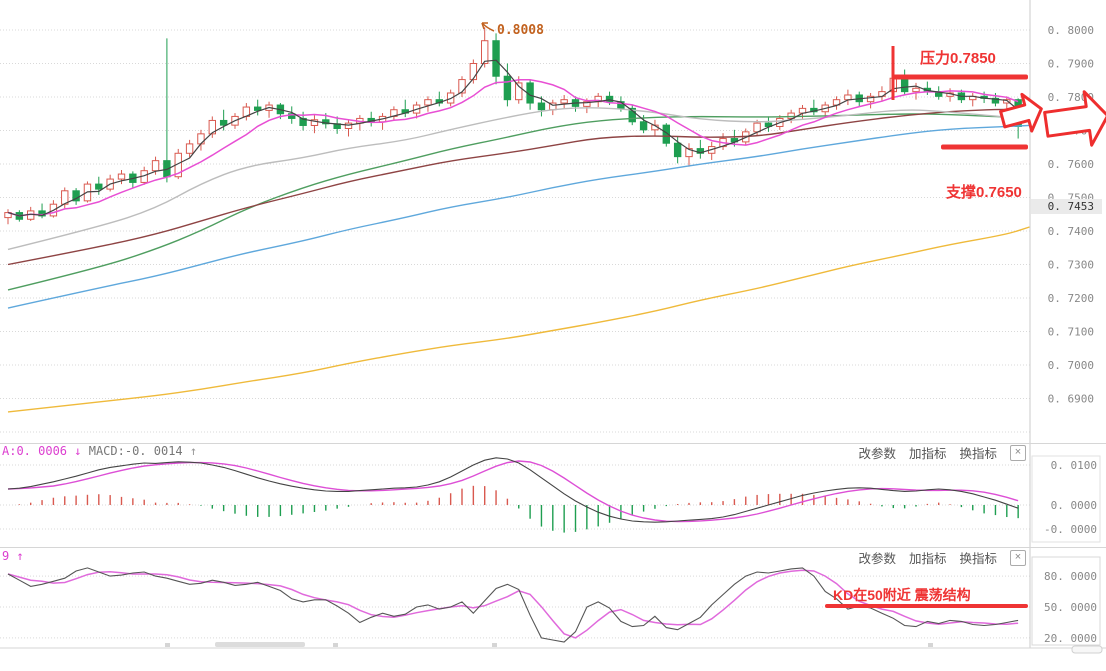 This screenshot has height=671, width=1106. I want to click on kd-d-value: 9, so click(6, 556).